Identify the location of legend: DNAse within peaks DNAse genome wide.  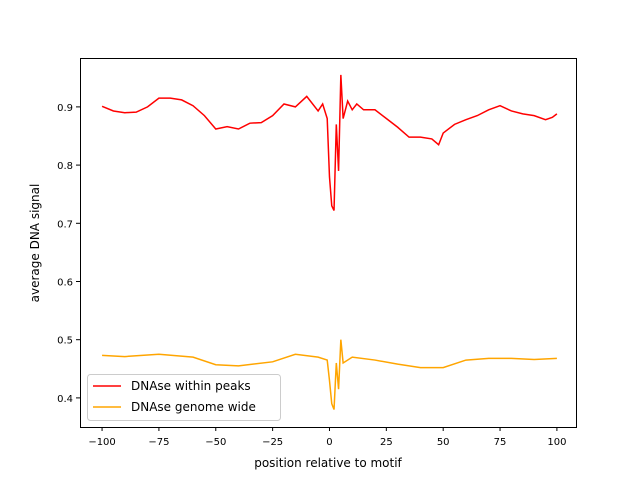
(184, 397).